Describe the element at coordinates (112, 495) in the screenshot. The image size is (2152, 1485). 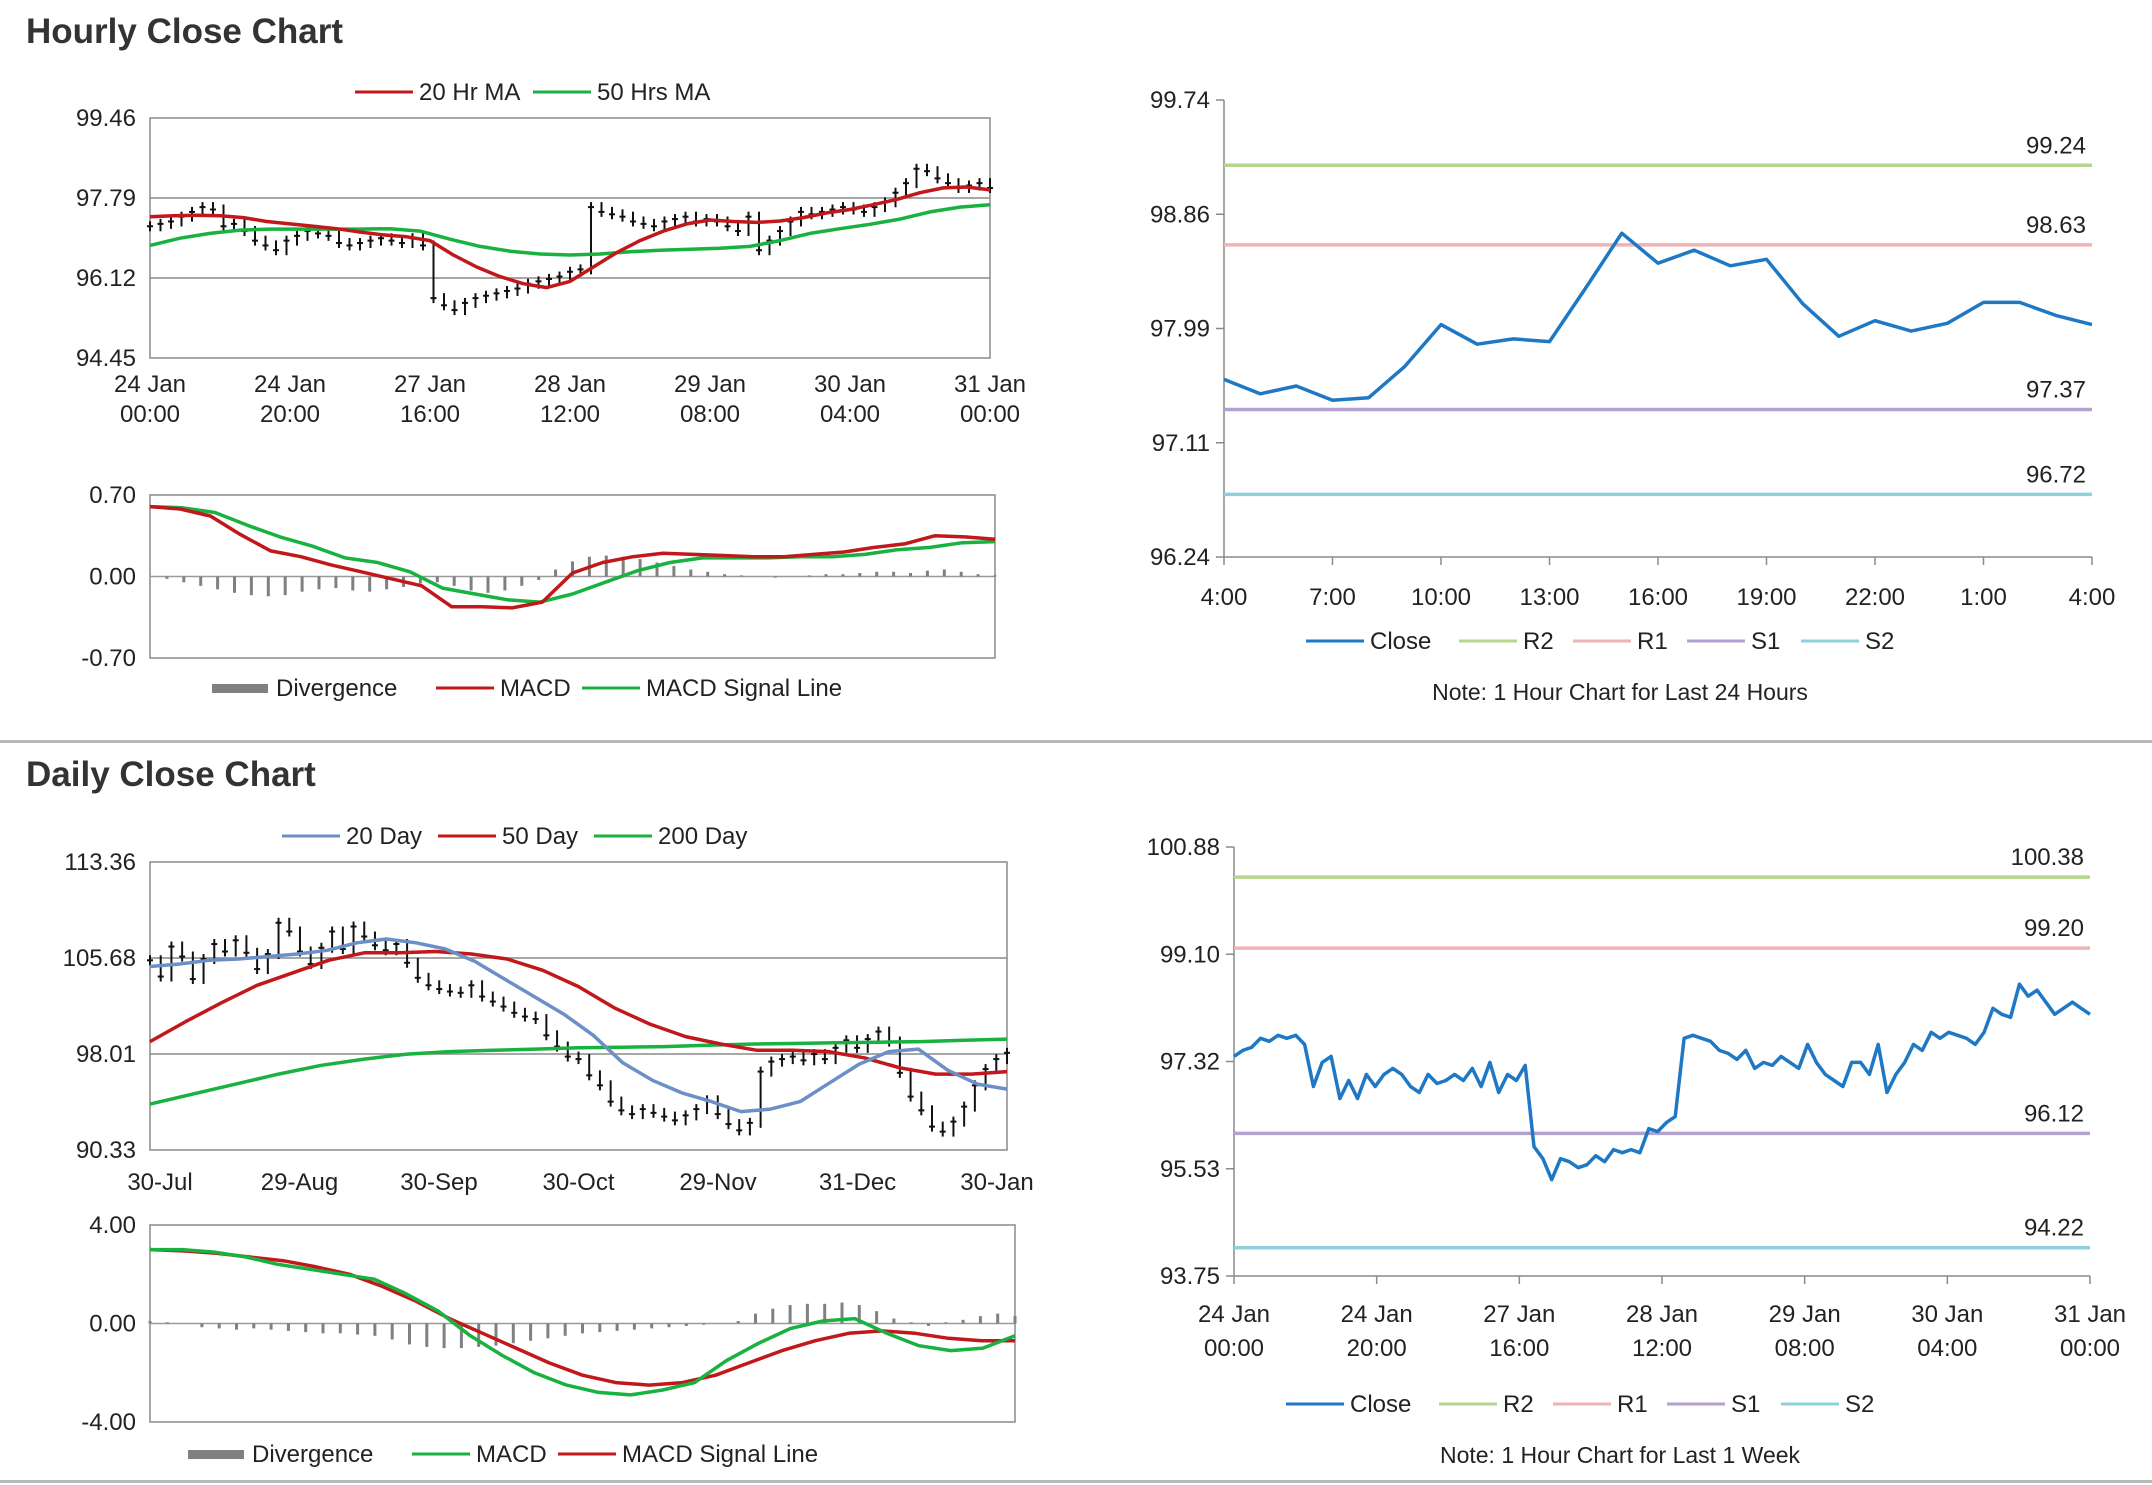
I see `y-tick-label: 0.70` at that location.